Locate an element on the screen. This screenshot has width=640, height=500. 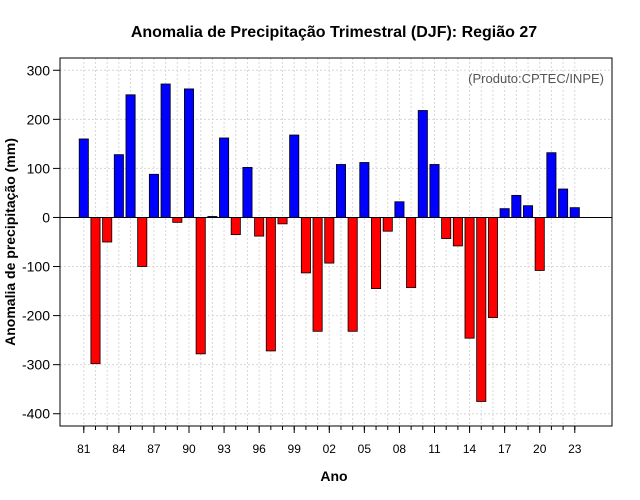
x-tick-label: 93 is located at coordinates (224, 449).